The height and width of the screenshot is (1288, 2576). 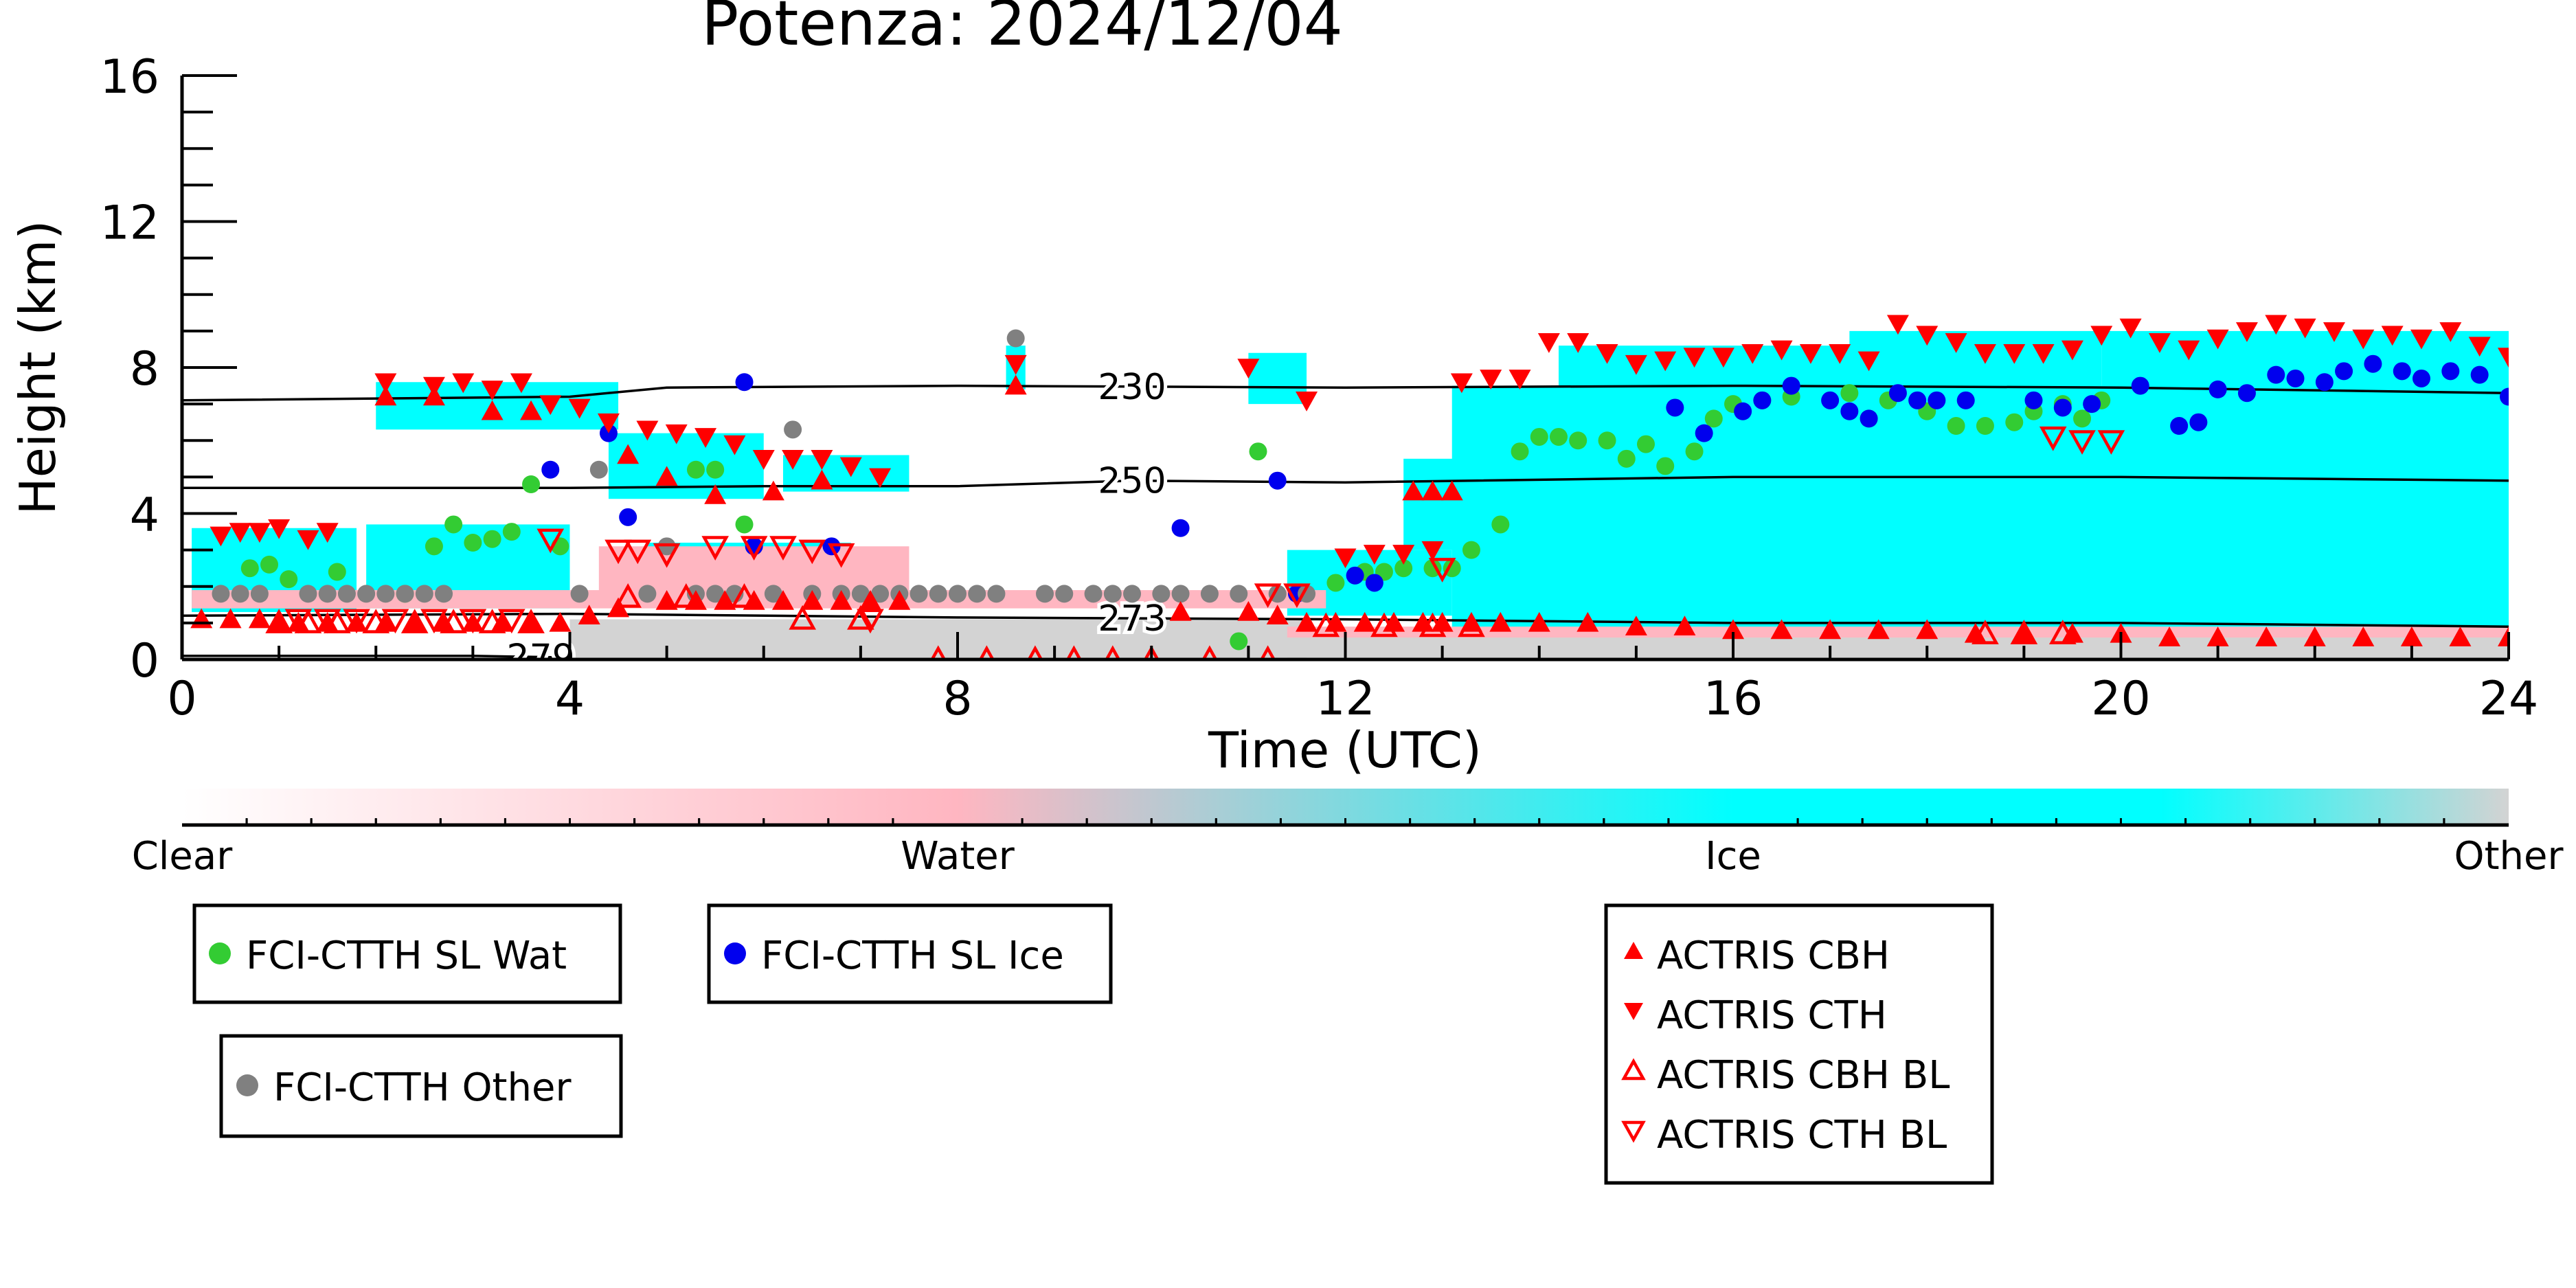 I want to click on x-tick-label: 4, so click(x=570, y=699).